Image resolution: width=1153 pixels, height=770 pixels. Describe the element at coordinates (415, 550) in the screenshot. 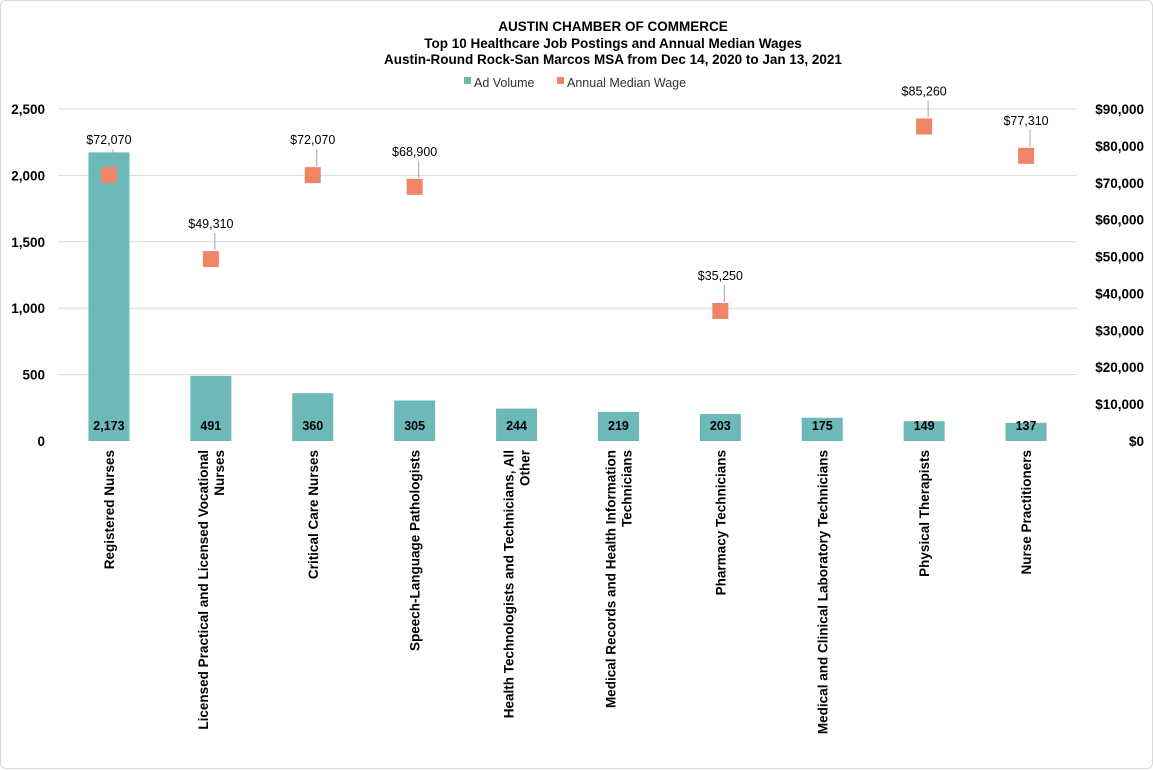

I see `x-category-label: Speech-Language Pathologists` at that location.